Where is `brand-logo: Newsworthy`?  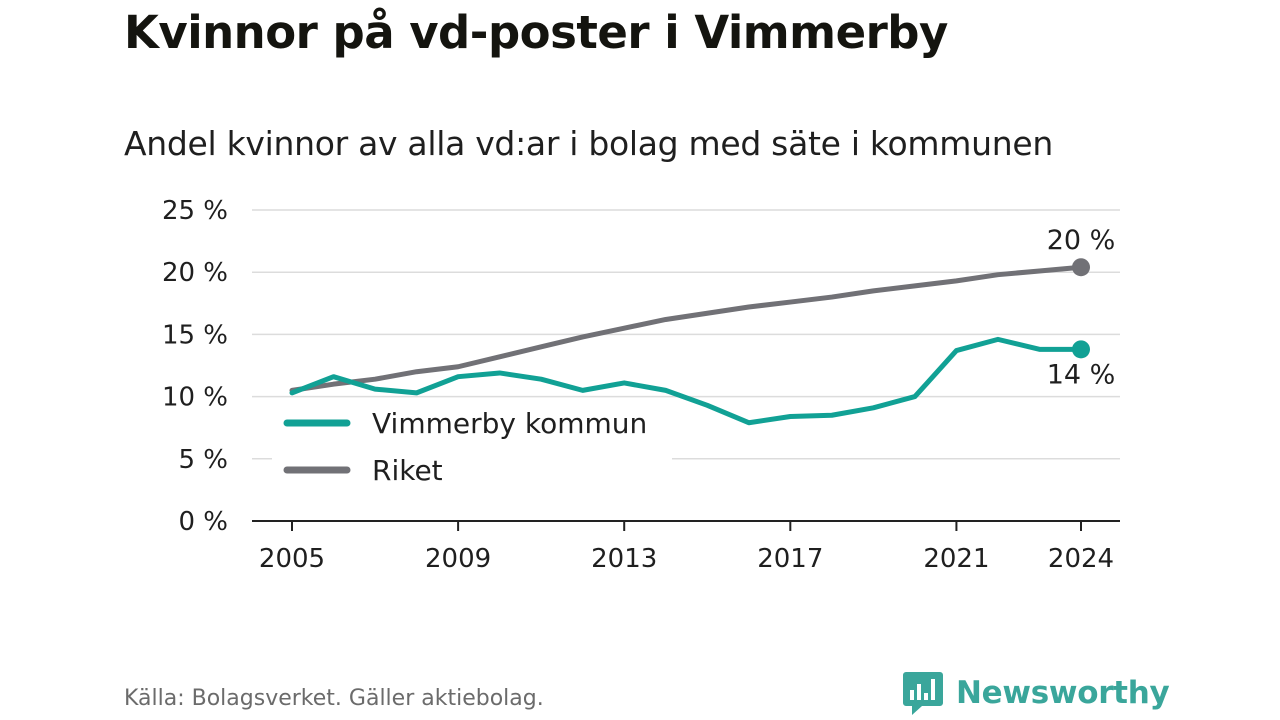 brand-logo: Newsworthy is located at coordinates (1036, 693).